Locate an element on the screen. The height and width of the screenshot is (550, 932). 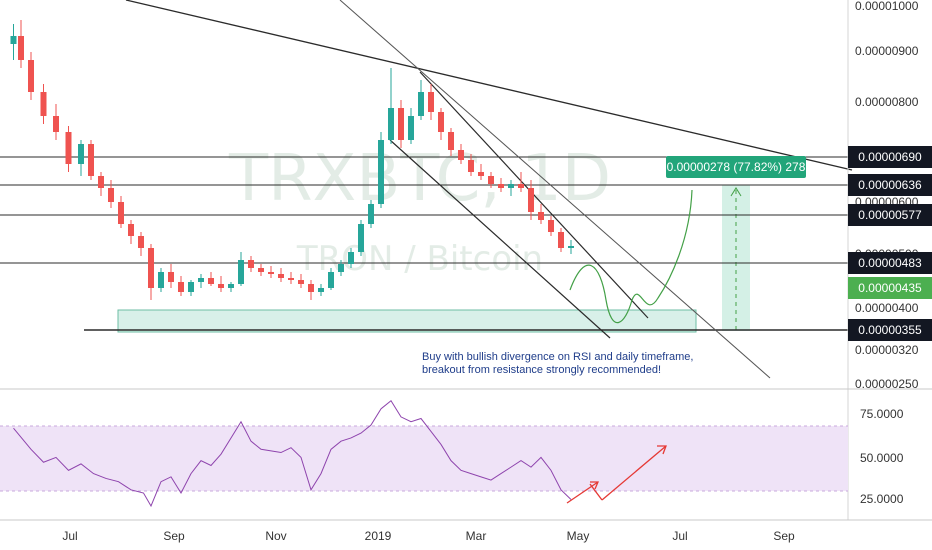
rsi-tick-50: 50.0000 is located at coordinates (882, 458).